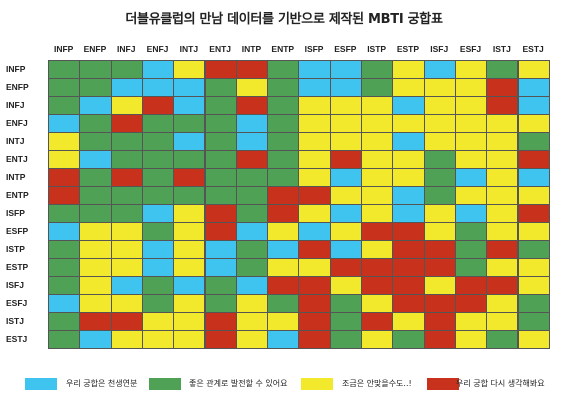  Describe the element at coordinates (345, 267) in the screenshot. I see `cell-estp-esfp` at that location.